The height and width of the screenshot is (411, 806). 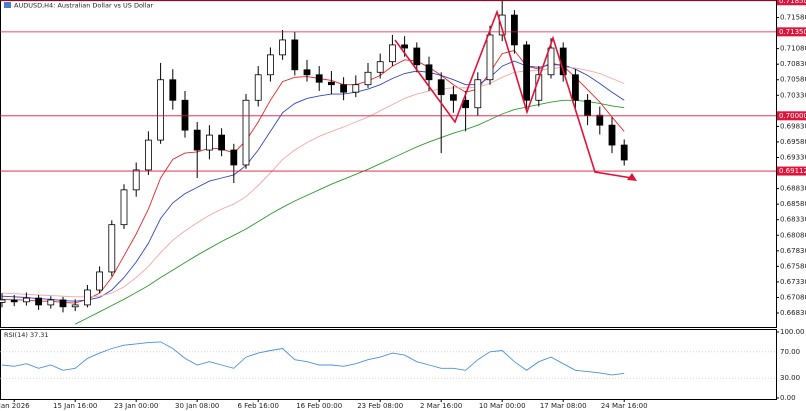 I want to click on x-tick-label: 2 Mar 16:00, so click(x=441, y=406).